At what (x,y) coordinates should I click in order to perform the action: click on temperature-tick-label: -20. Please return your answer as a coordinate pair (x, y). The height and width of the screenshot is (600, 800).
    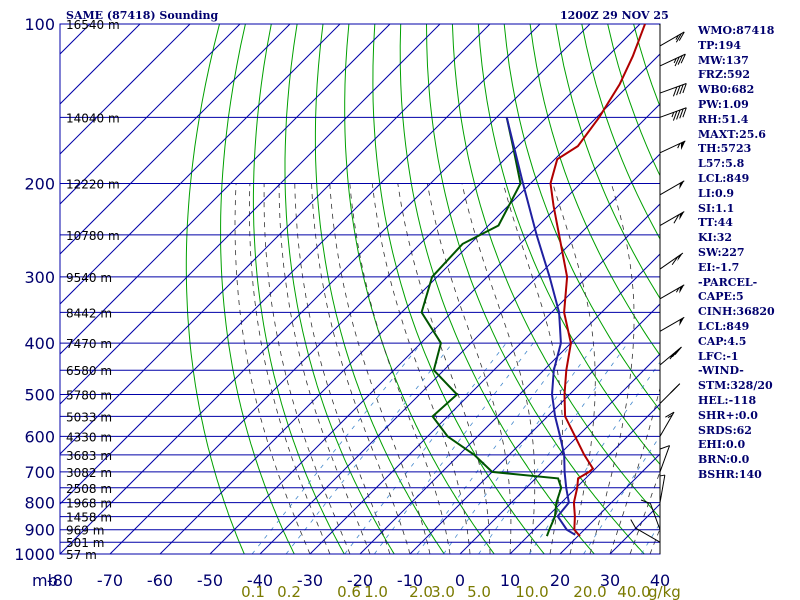
    Looking at the image, I should click on (360, 580).